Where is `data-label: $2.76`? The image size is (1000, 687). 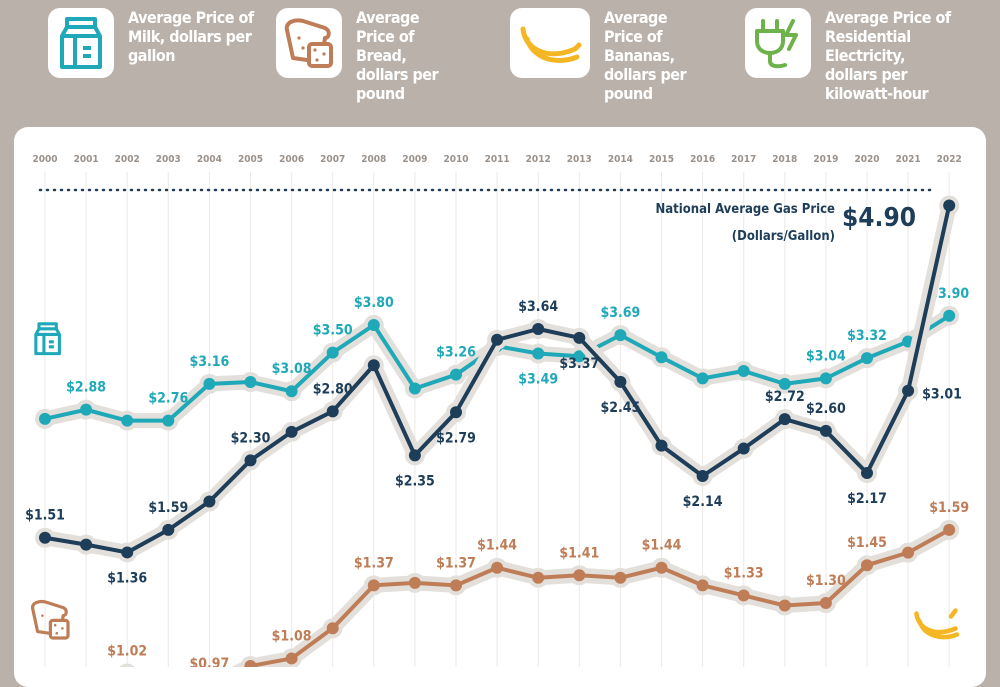 data-label: $2.76 is located at coordinates (168, 399).